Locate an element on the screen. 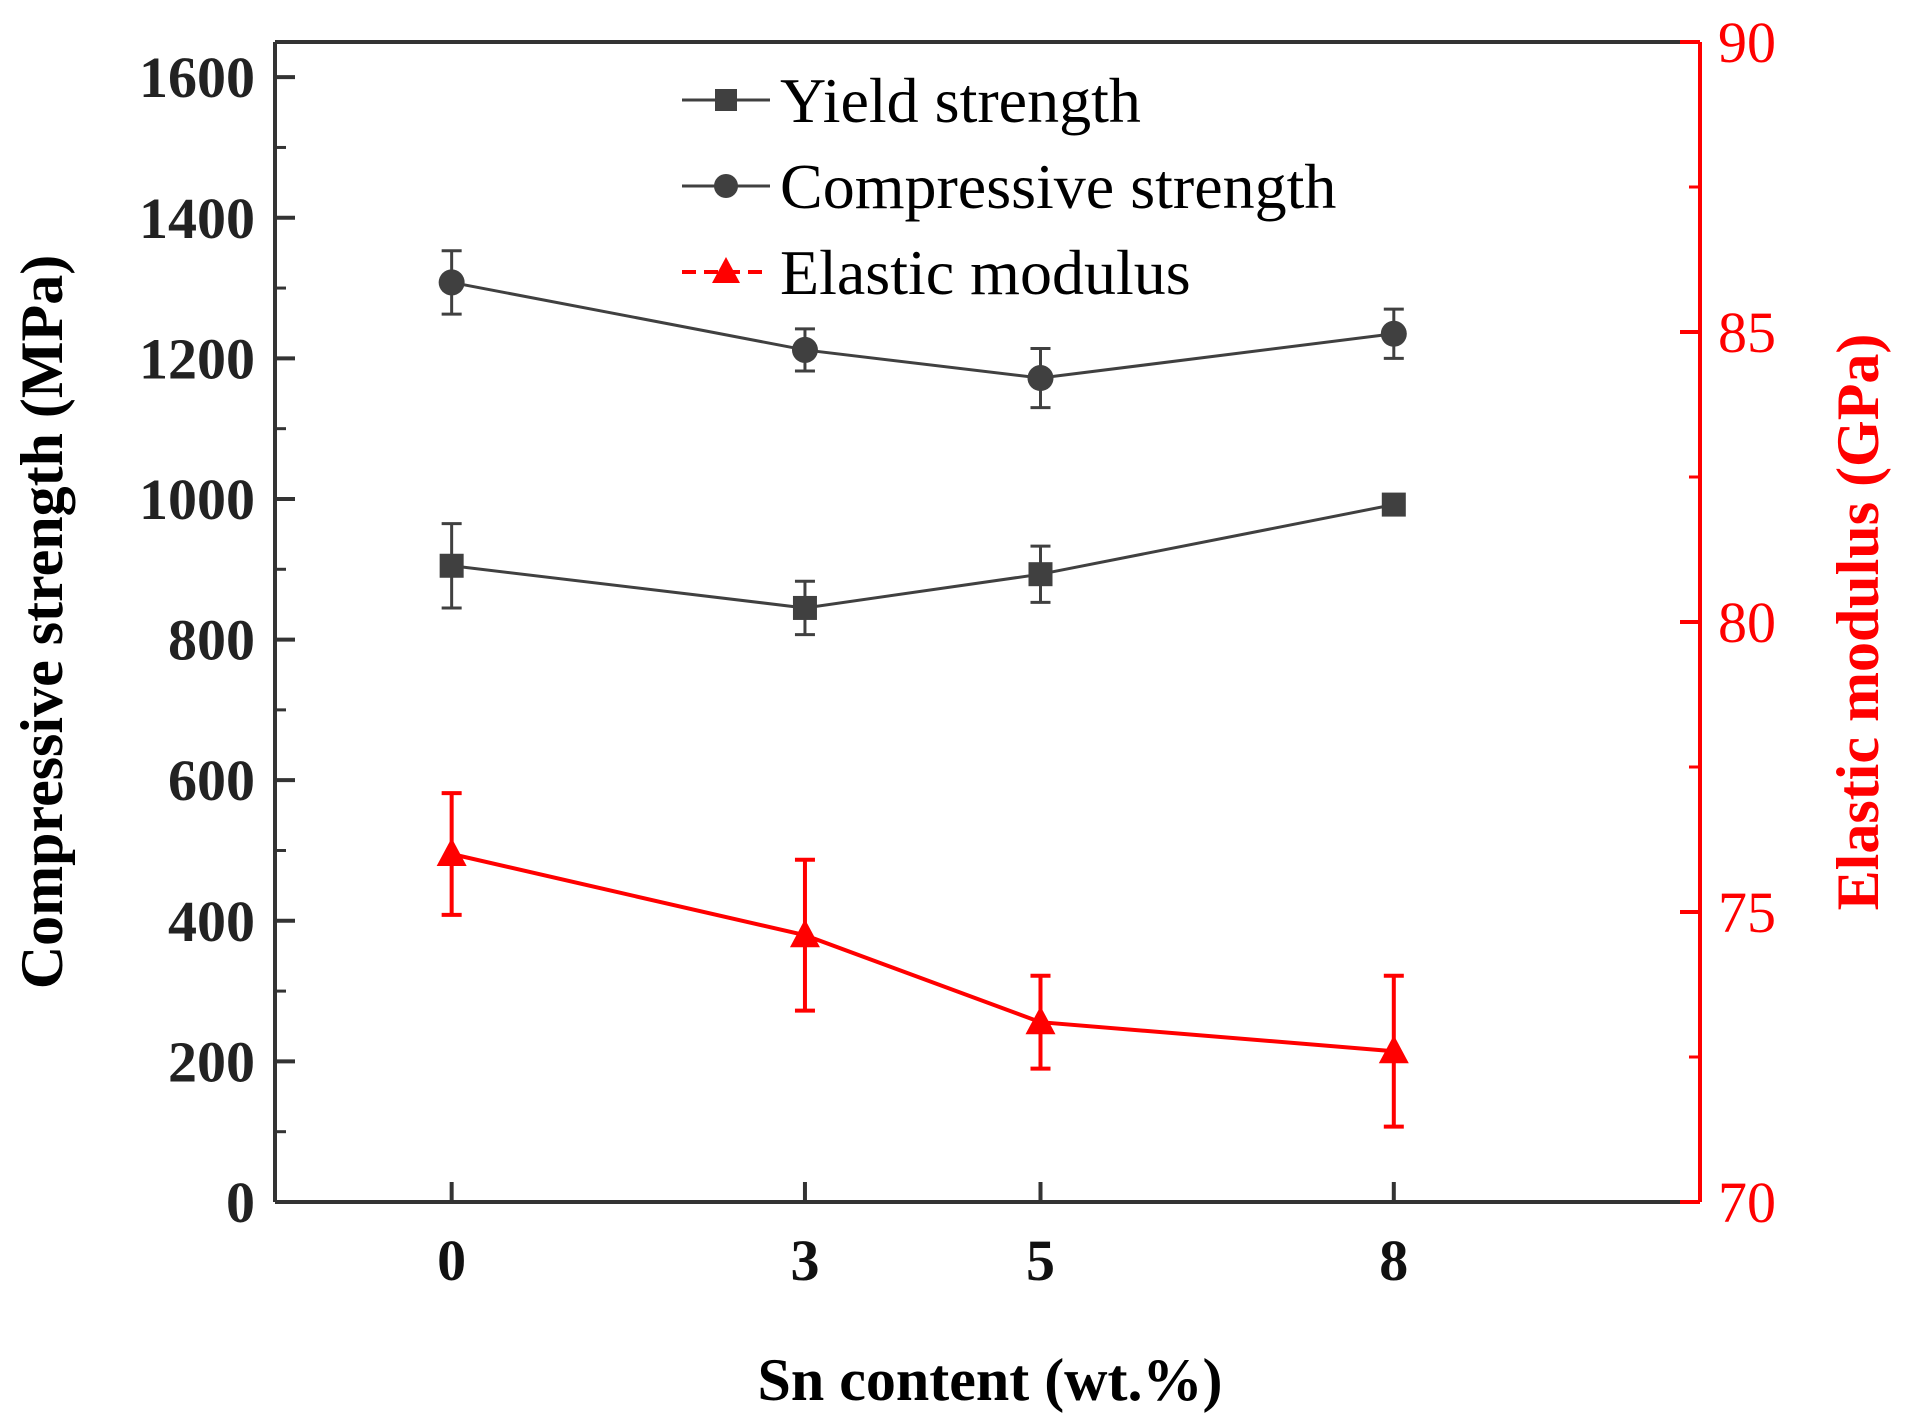  yield-strength-series is located at coordinates (922, 564).